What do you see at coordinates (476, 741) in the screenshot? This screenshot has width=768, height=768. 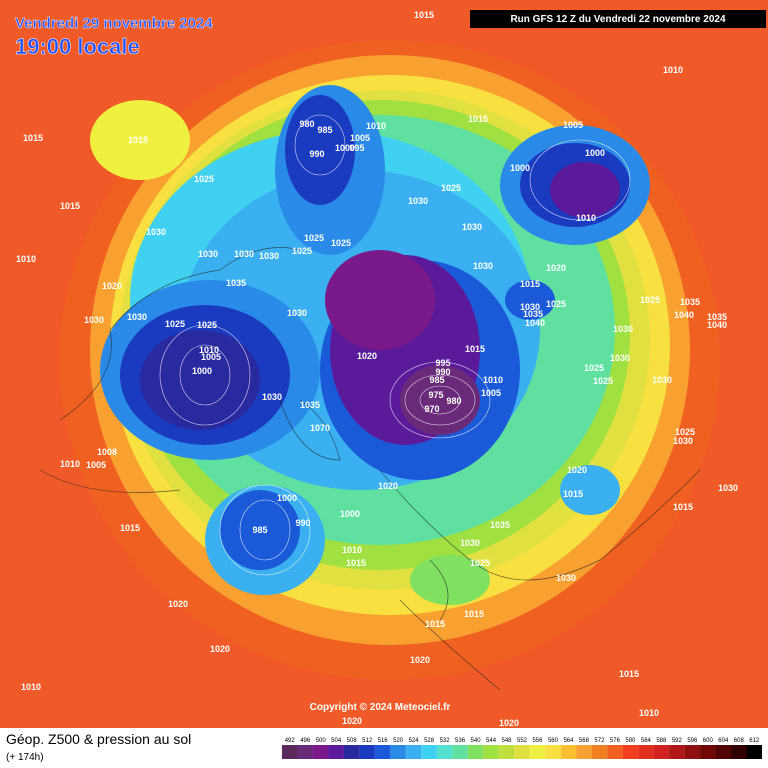 I see `colorbar-tick: 540` at bounding box center [476, 741].